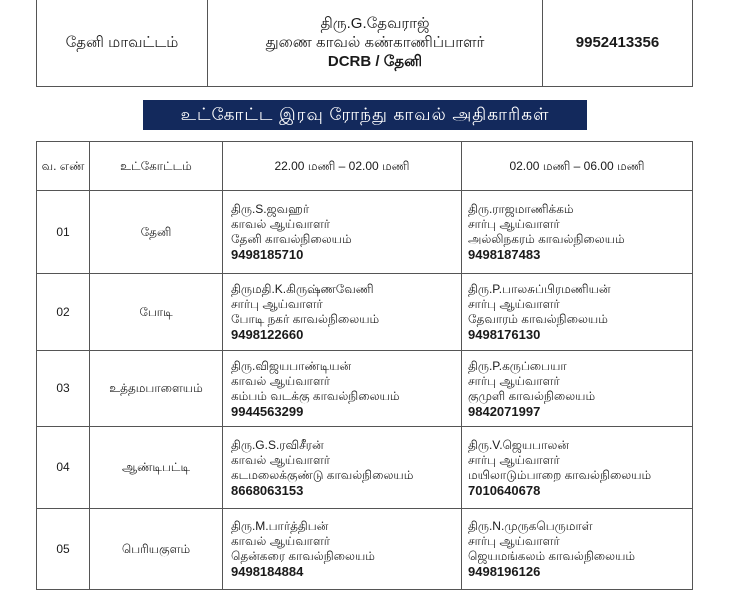  What do you see at coordinates (577, 166) in the screenshot?
I see `header-shift-2: 02.00 மணி – 06.00 மணி` at bounding box center [577, 166].